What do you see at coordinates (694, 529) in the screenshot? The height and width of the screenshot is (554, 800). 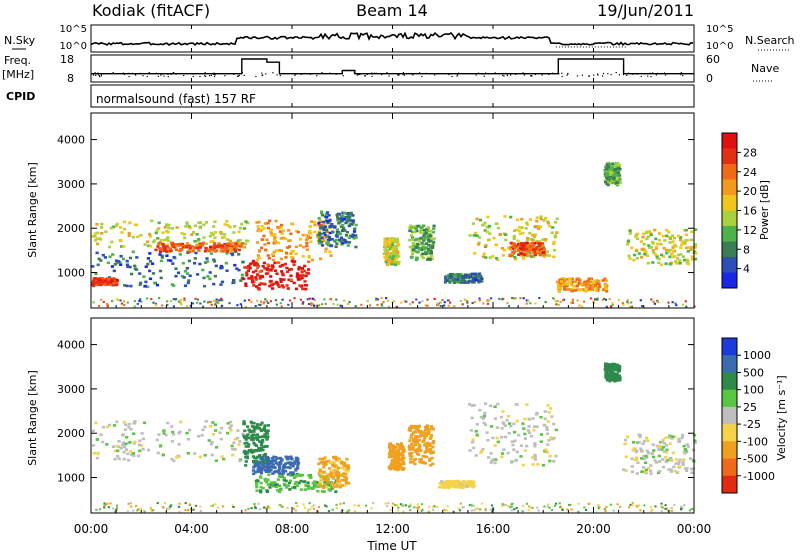 I see `x-tick-label: 00:00` at bounding box center [694, 529].